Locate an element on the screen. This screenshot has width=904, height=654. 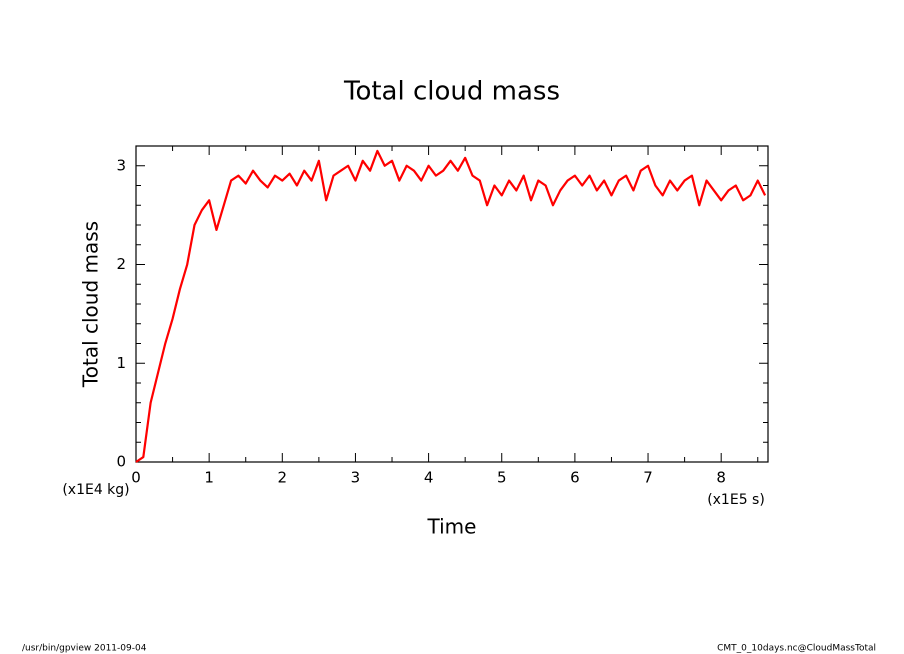
x-unit: (x1E5 s) is located at coordinates (736, 500).